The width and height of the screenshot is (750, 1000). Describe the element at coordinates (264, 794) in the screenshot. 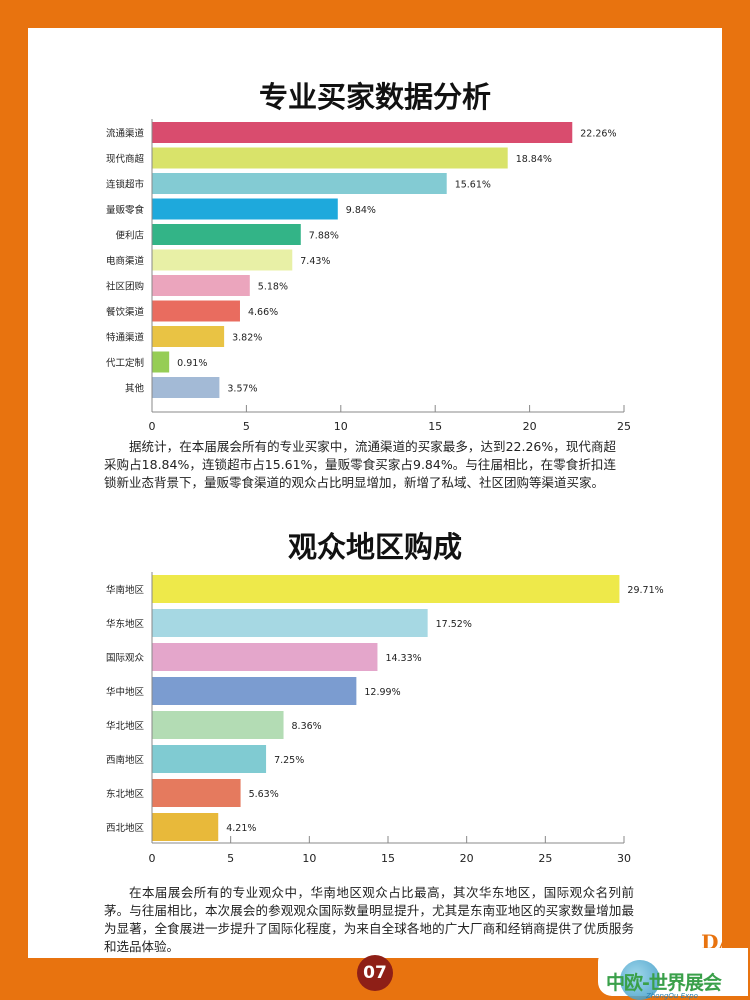

I see `data-label: 5.63%` at that location.